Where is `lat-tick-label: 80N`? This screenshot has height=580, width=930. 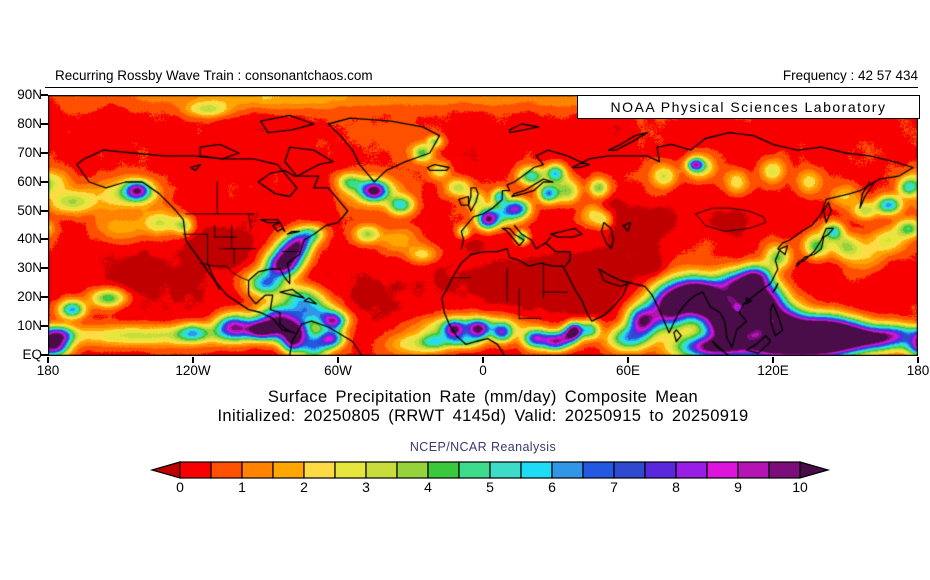 lat-tick-label: 80N is located at coordinates (29, 123).